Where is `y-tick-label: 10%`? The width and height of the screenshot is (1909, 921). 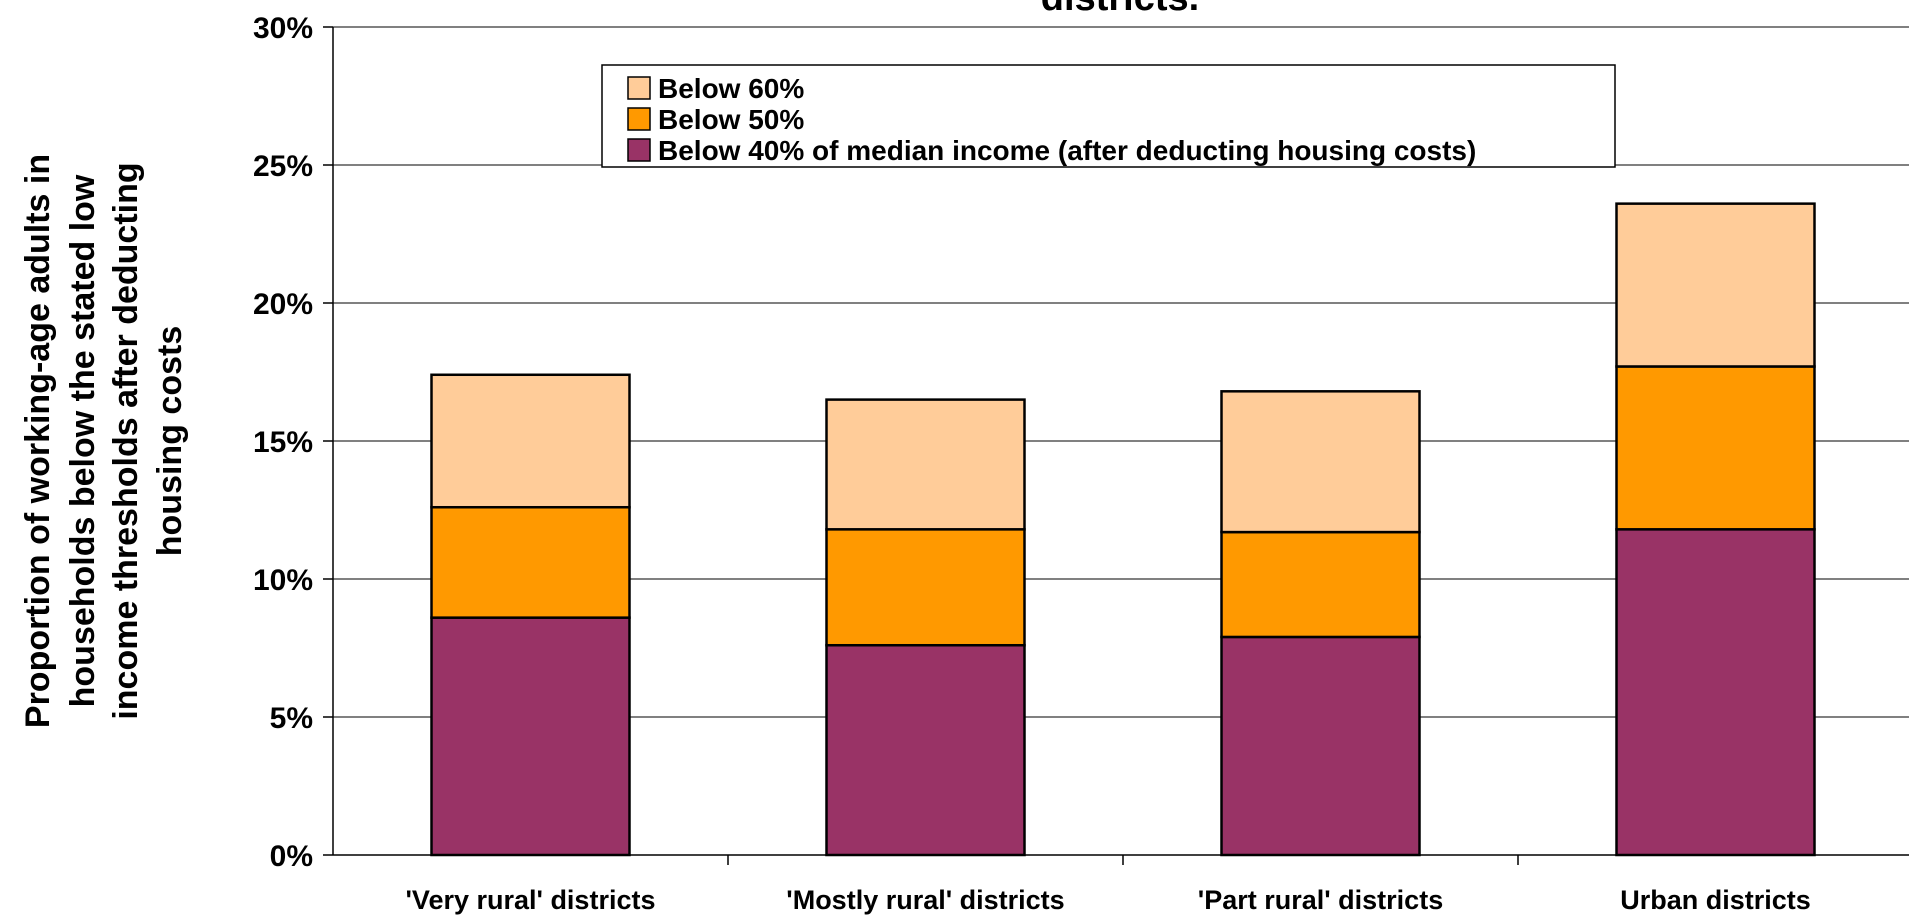 y-tick-label: 10% is located at coordinates (283, 580).